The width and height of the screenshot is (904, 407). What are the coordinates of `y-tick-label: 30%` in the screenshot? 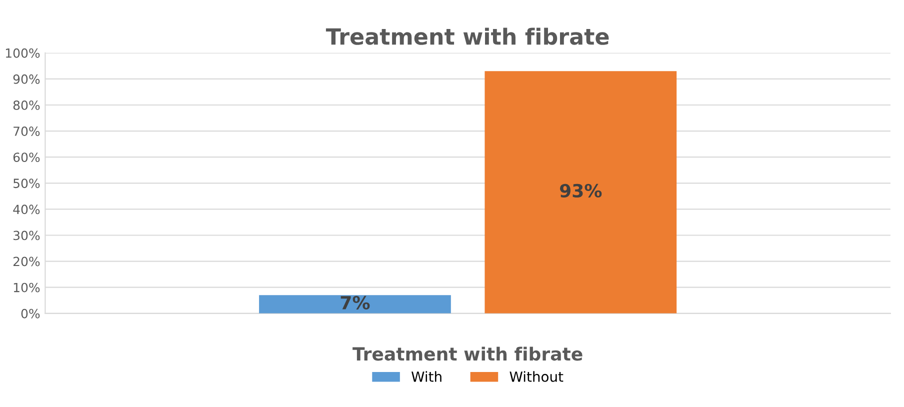 It's located at (27, 235).